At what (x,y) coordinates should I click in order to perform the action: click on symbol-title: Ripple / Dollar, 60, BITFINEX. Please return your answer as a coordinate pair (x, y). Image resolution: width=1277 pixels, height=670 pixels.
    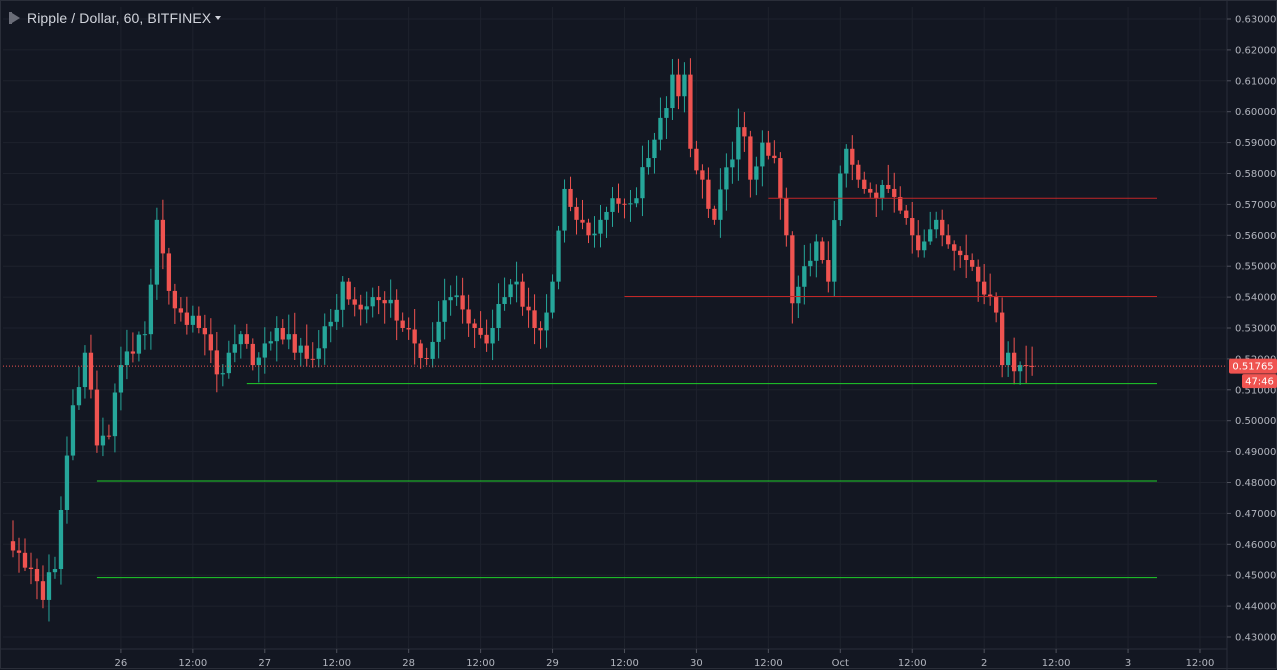
    Looking at the image, I should click on (119, 18).